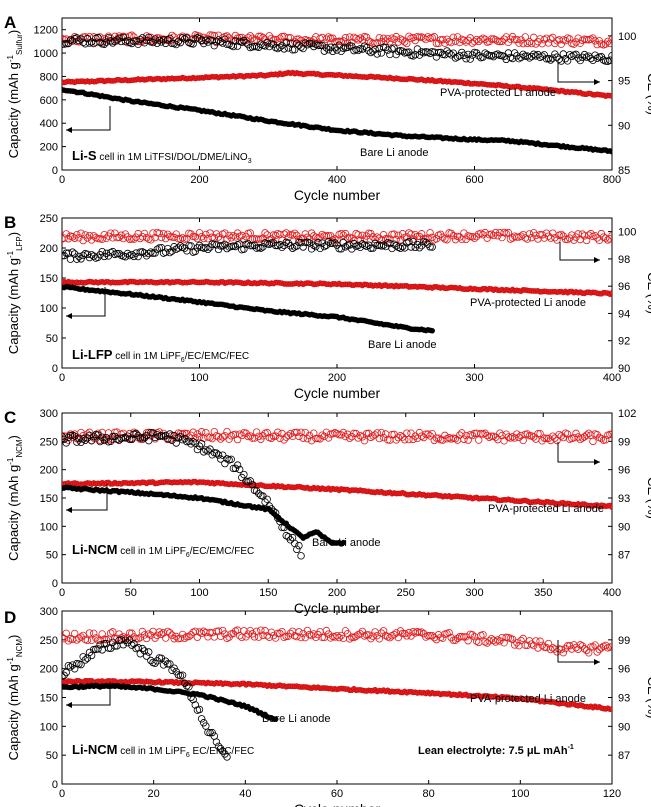 This screenshot has width=651, height=807. What do you see at coordinates (648, 94) in the screenshot?
I see `y2-axis-label: CE (%)` at bounding box center [648, 94].